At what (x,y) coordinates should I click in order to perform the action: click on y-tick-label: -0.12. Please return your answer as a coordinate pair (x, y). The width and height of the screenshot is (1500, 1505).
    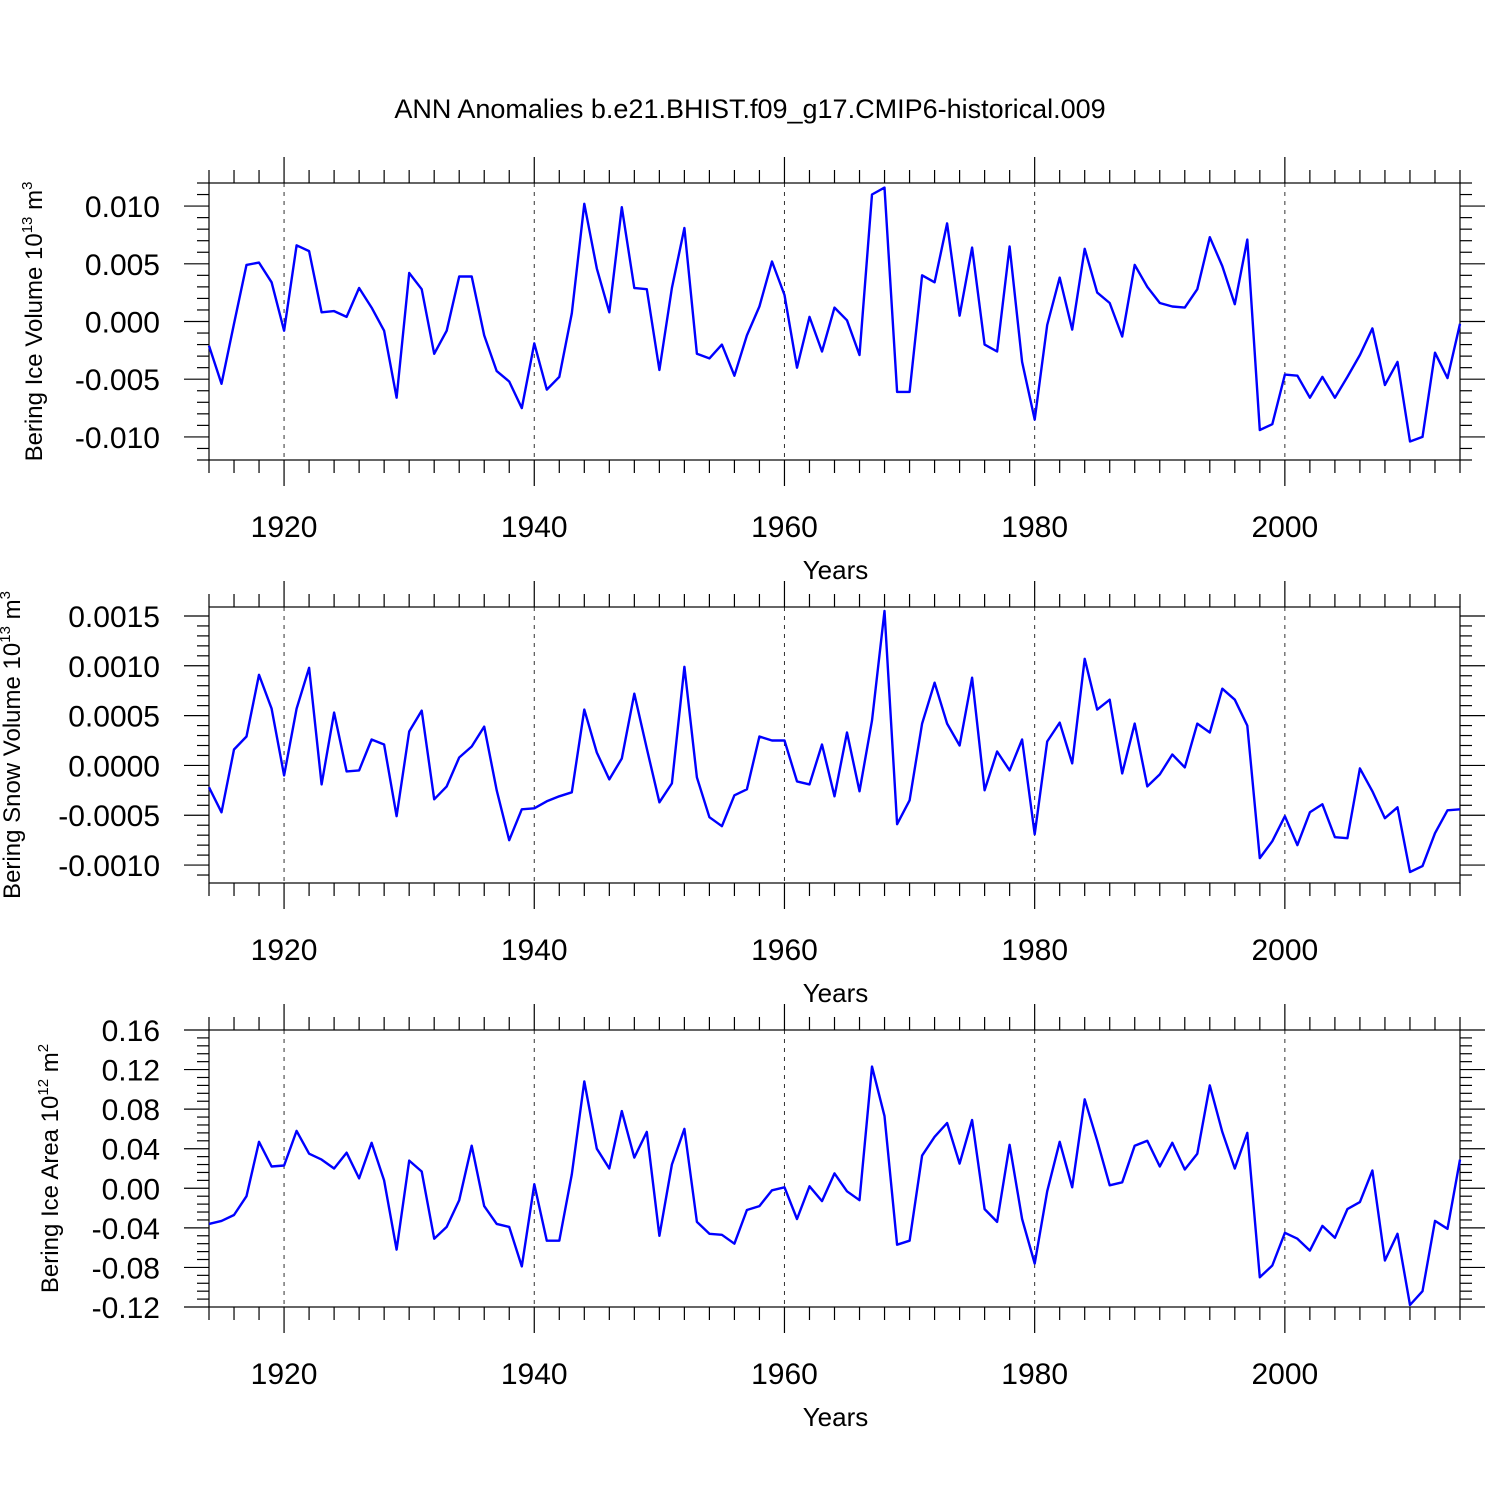
    Looking at the image, I should click on (126, 1308).